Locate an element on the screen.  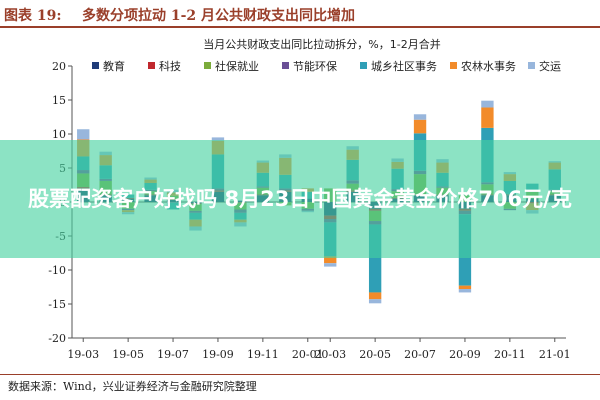
figure-header: 图表 19: 多数分项拉动 1-2 月公共财政支出同比增加 is located at coordinates (300, 14).